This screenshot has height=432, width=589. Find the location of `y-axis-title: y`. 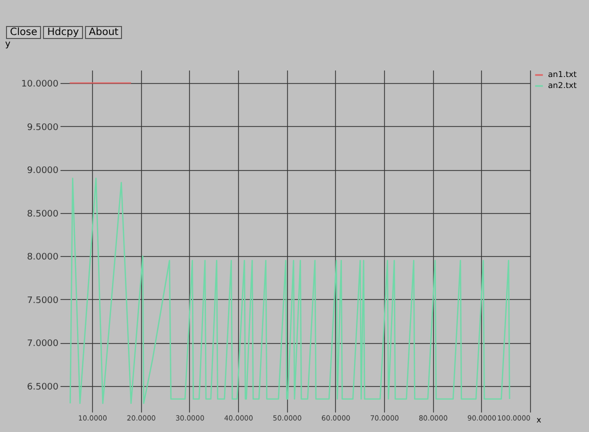

y-axis-title: y is located at coordinates (8, 45).